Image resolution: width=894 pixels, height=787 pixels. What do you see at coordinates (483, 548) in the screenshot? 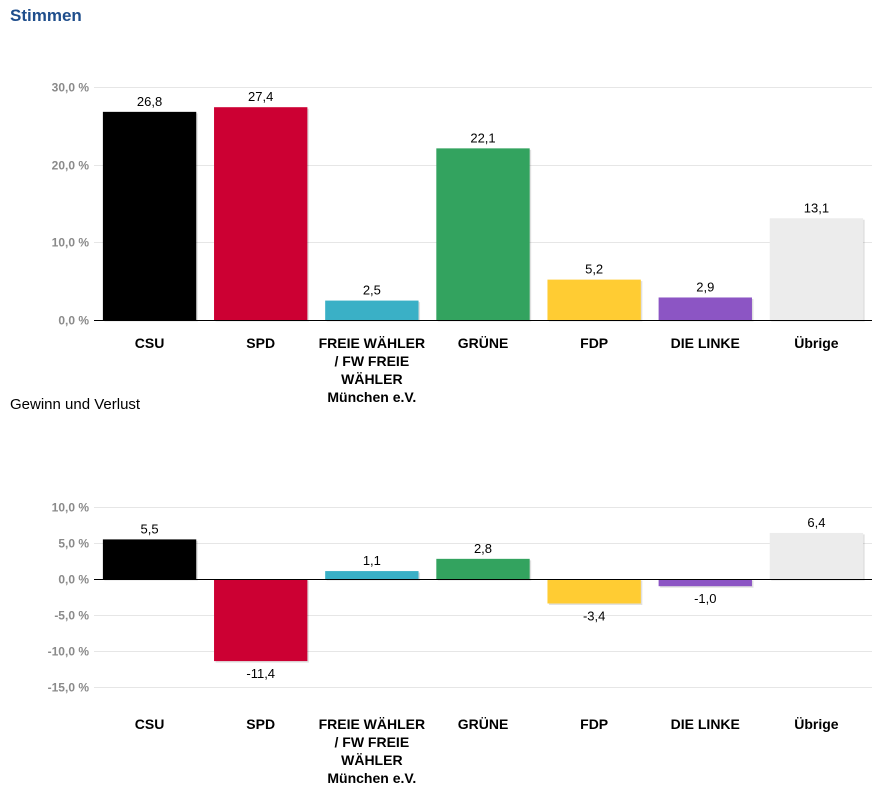
I see `data-label: 2,8` at bounding box center [483, 548].